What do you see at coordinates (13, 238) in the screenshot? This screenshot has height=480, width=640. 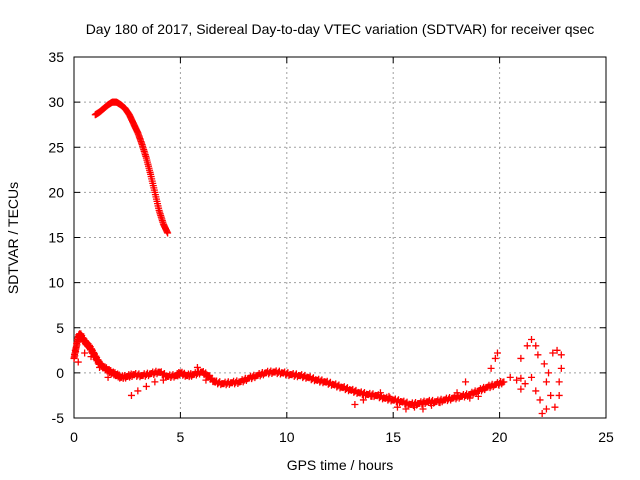 I see `y-axis-label: SDTVAR / TECUs` at bounding box center [13, 238].